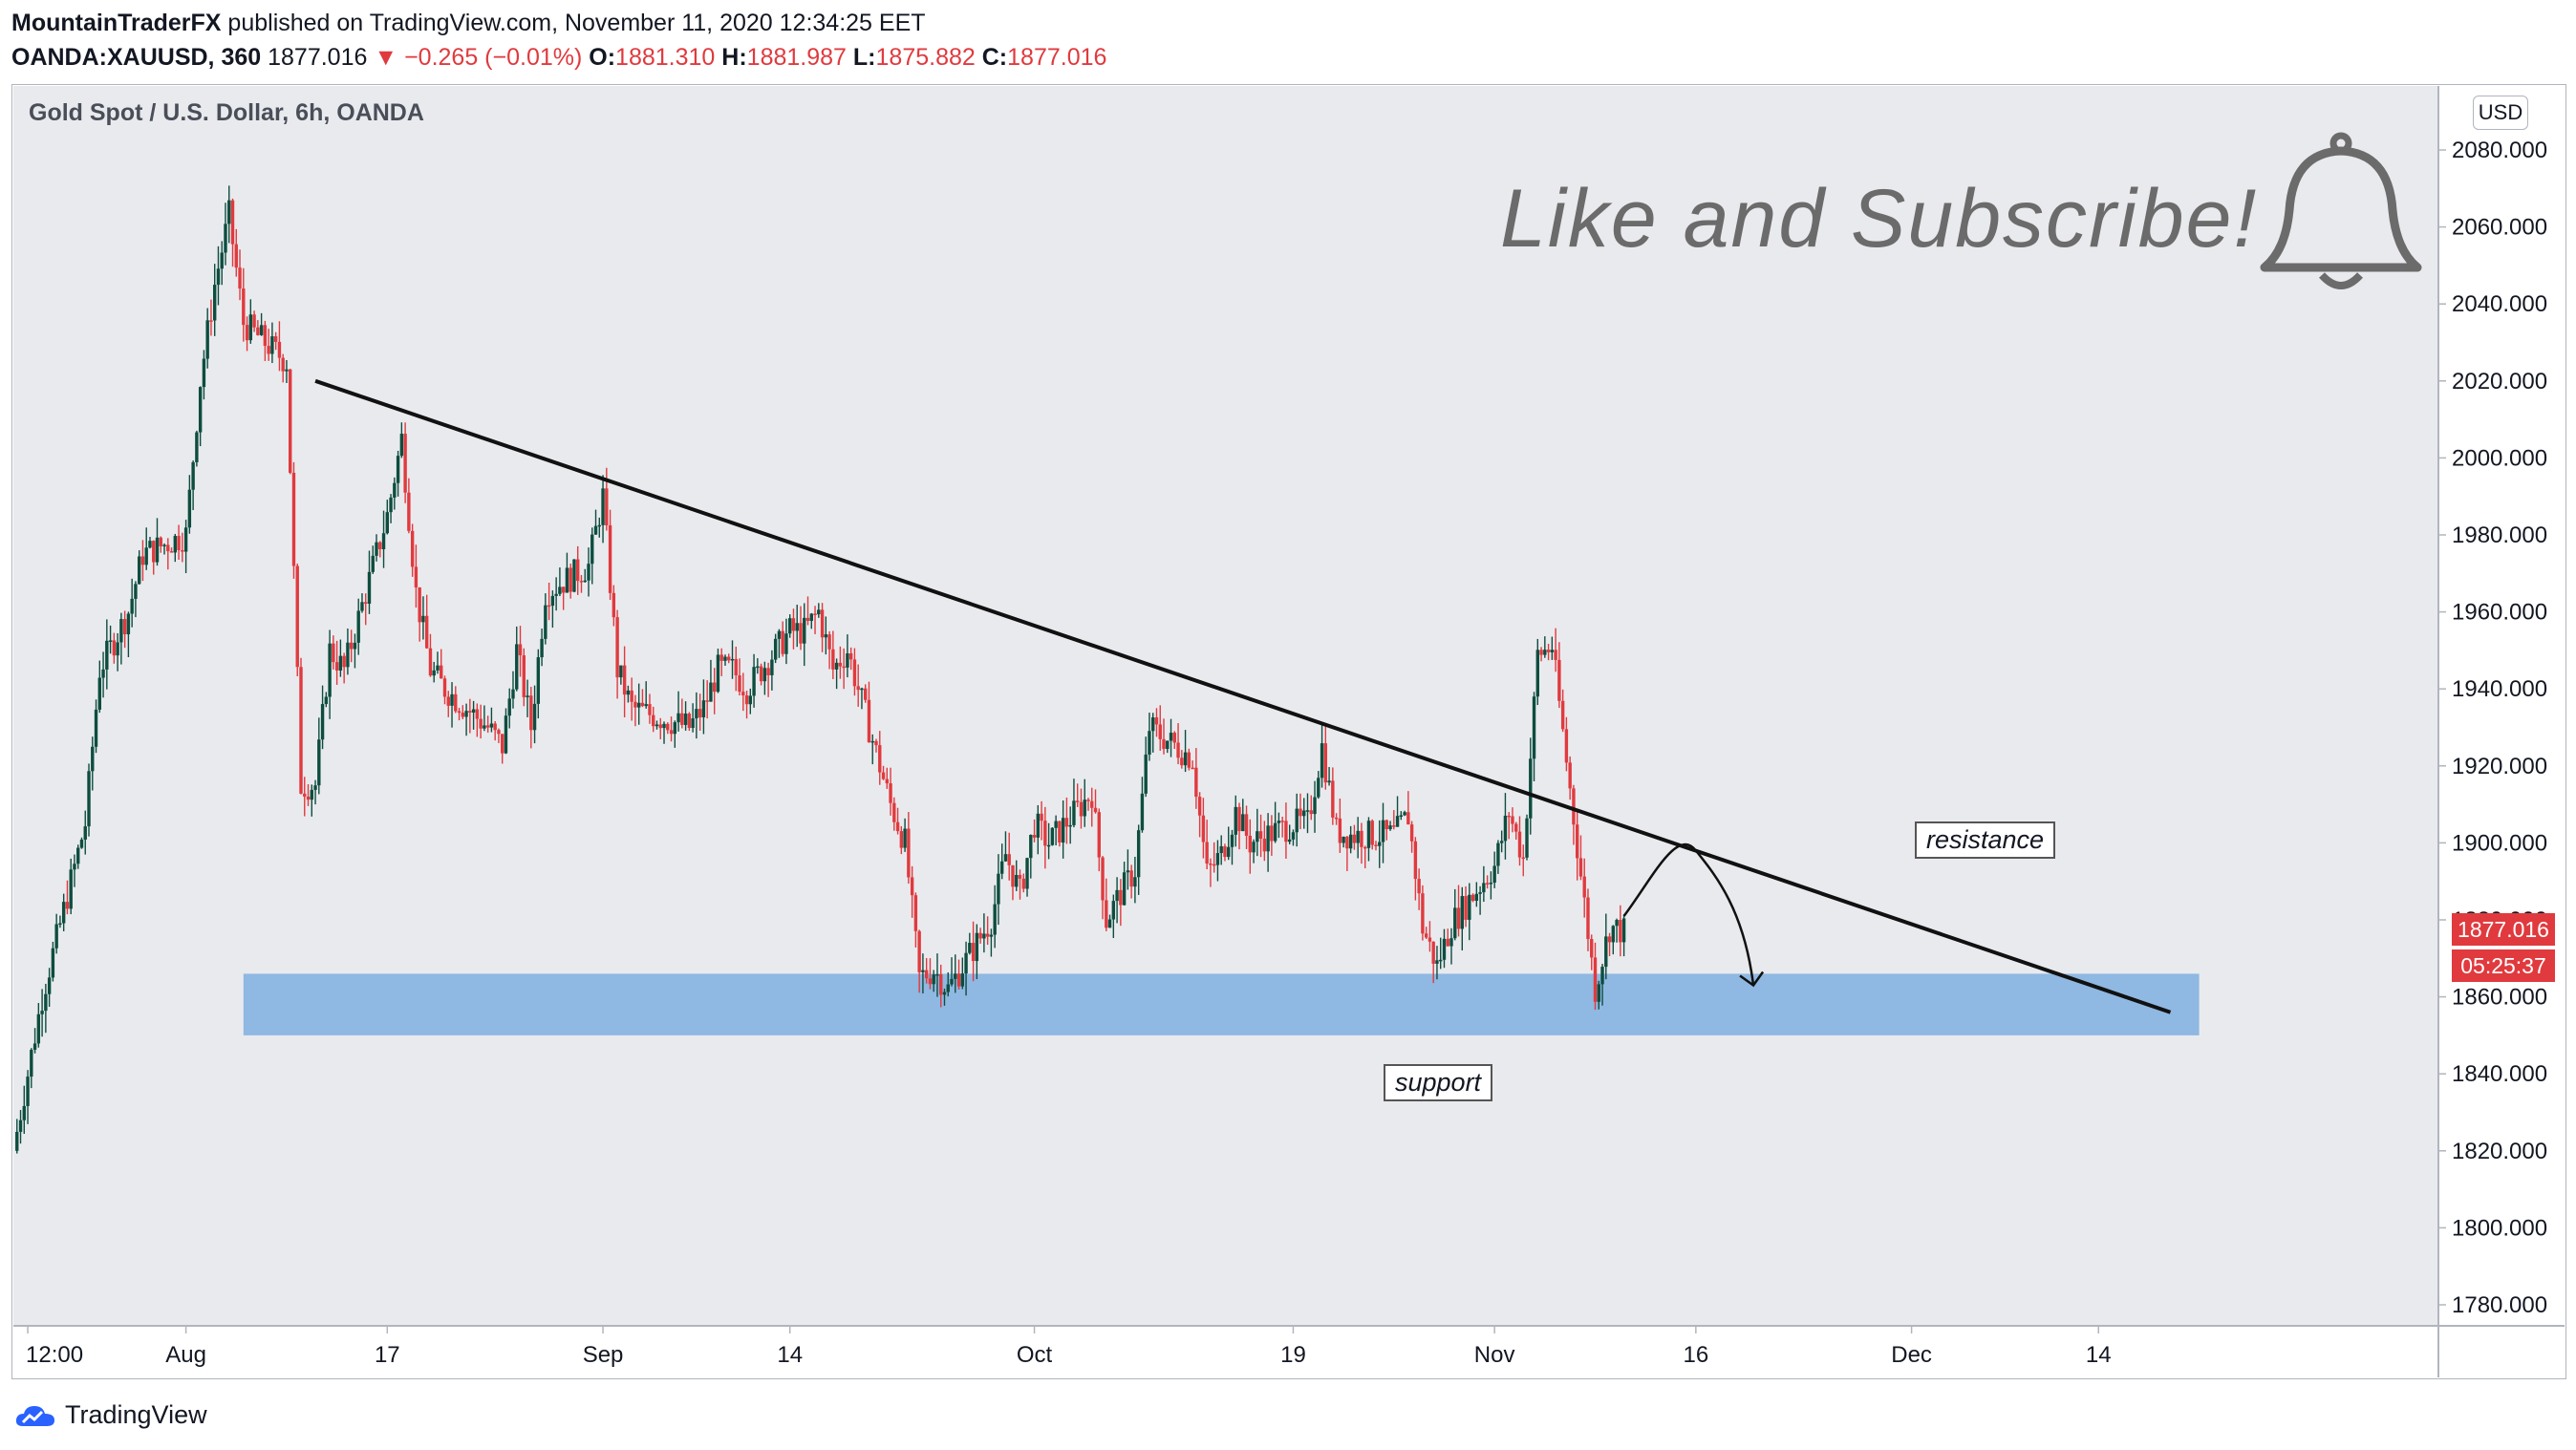  What do you see at coordinates (2500, 113) in the screenshot?
I see `currency-button: USD` at bounding box center [2500, 113].